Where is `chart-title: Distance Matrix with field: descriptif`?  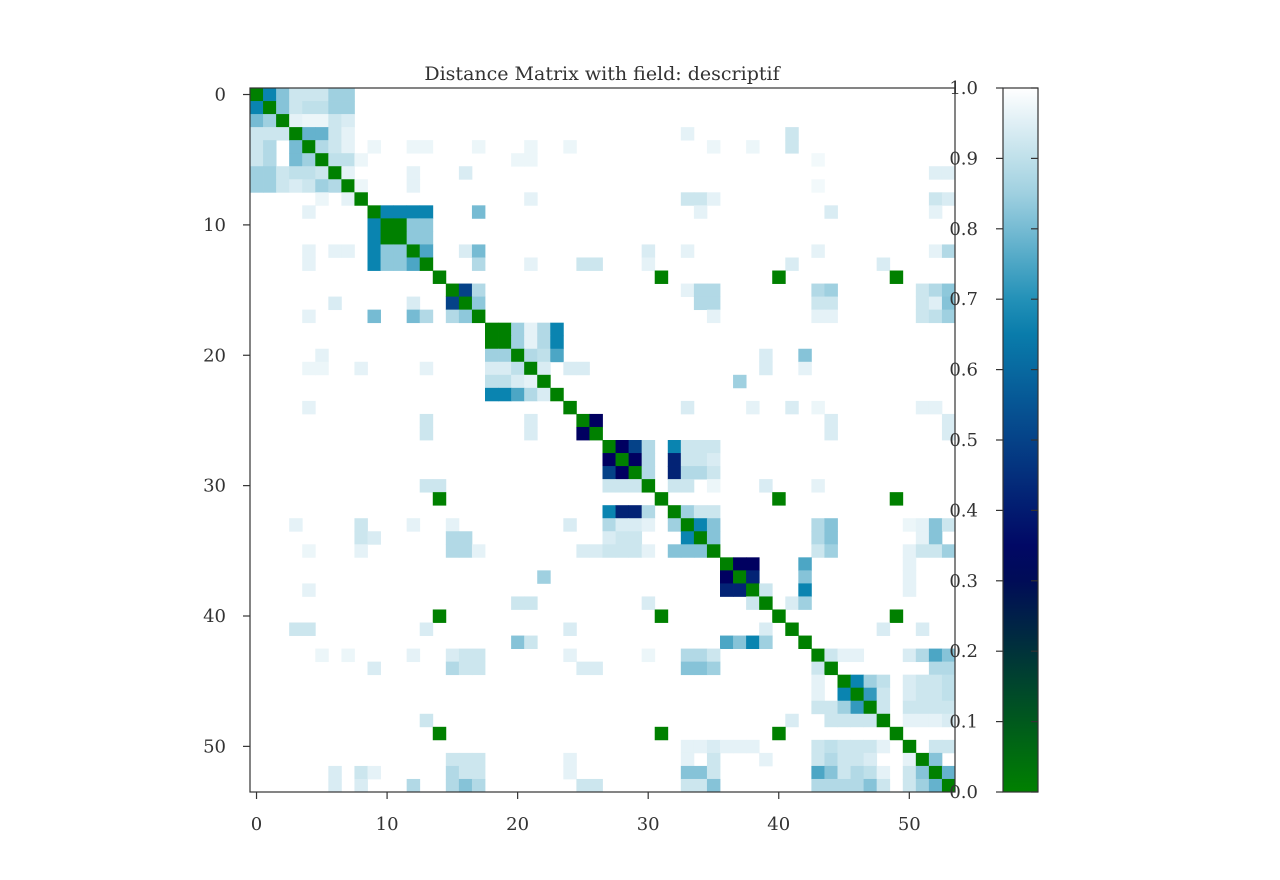
chart-title: Distance Matrix with field: descriptif is located at coordinates (602, 74).